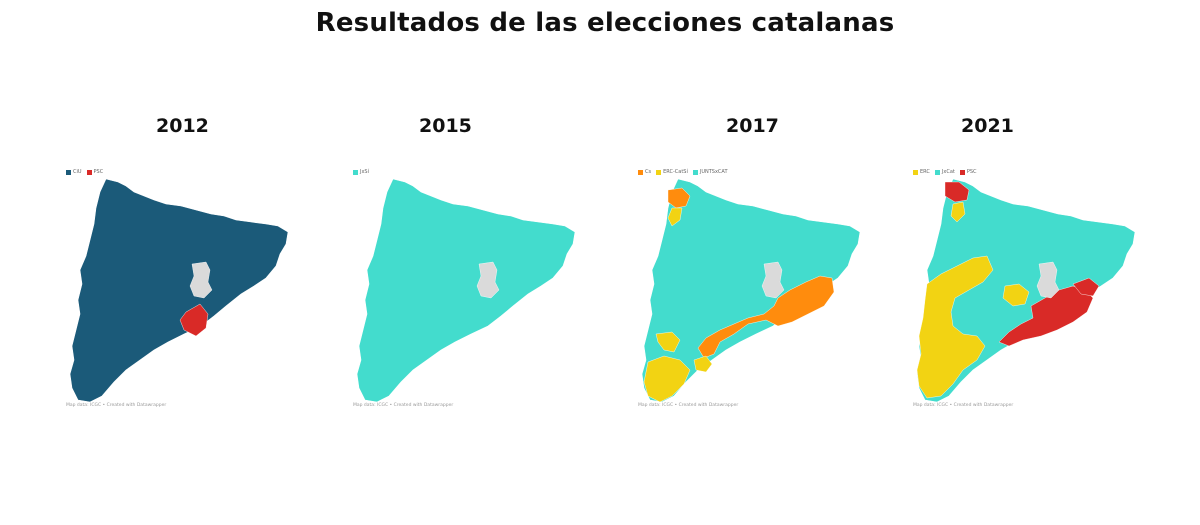 This screenshot has height=525, width=1200. I want to click on legend-item: ERC-CatSí, so click(672, 172).